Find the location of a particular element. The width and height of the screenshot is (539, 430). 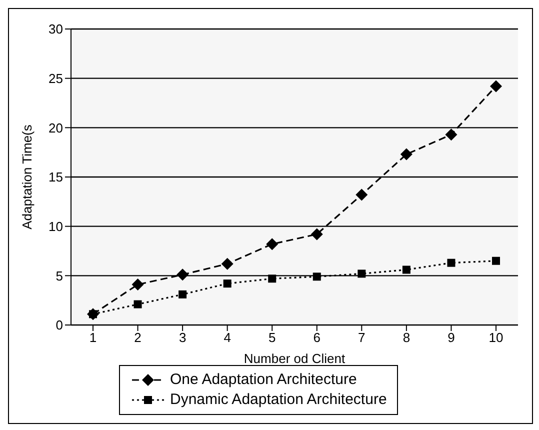

y-tick-label: 10 is located at coordinates (55, 226).